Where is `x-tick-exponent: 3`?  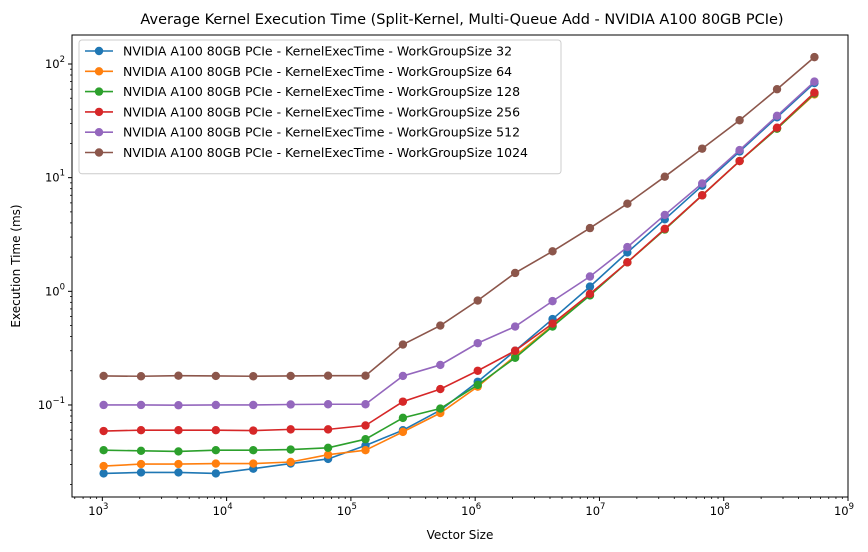
x-tick-exponent: 3 is located at coordinates (105, 507).